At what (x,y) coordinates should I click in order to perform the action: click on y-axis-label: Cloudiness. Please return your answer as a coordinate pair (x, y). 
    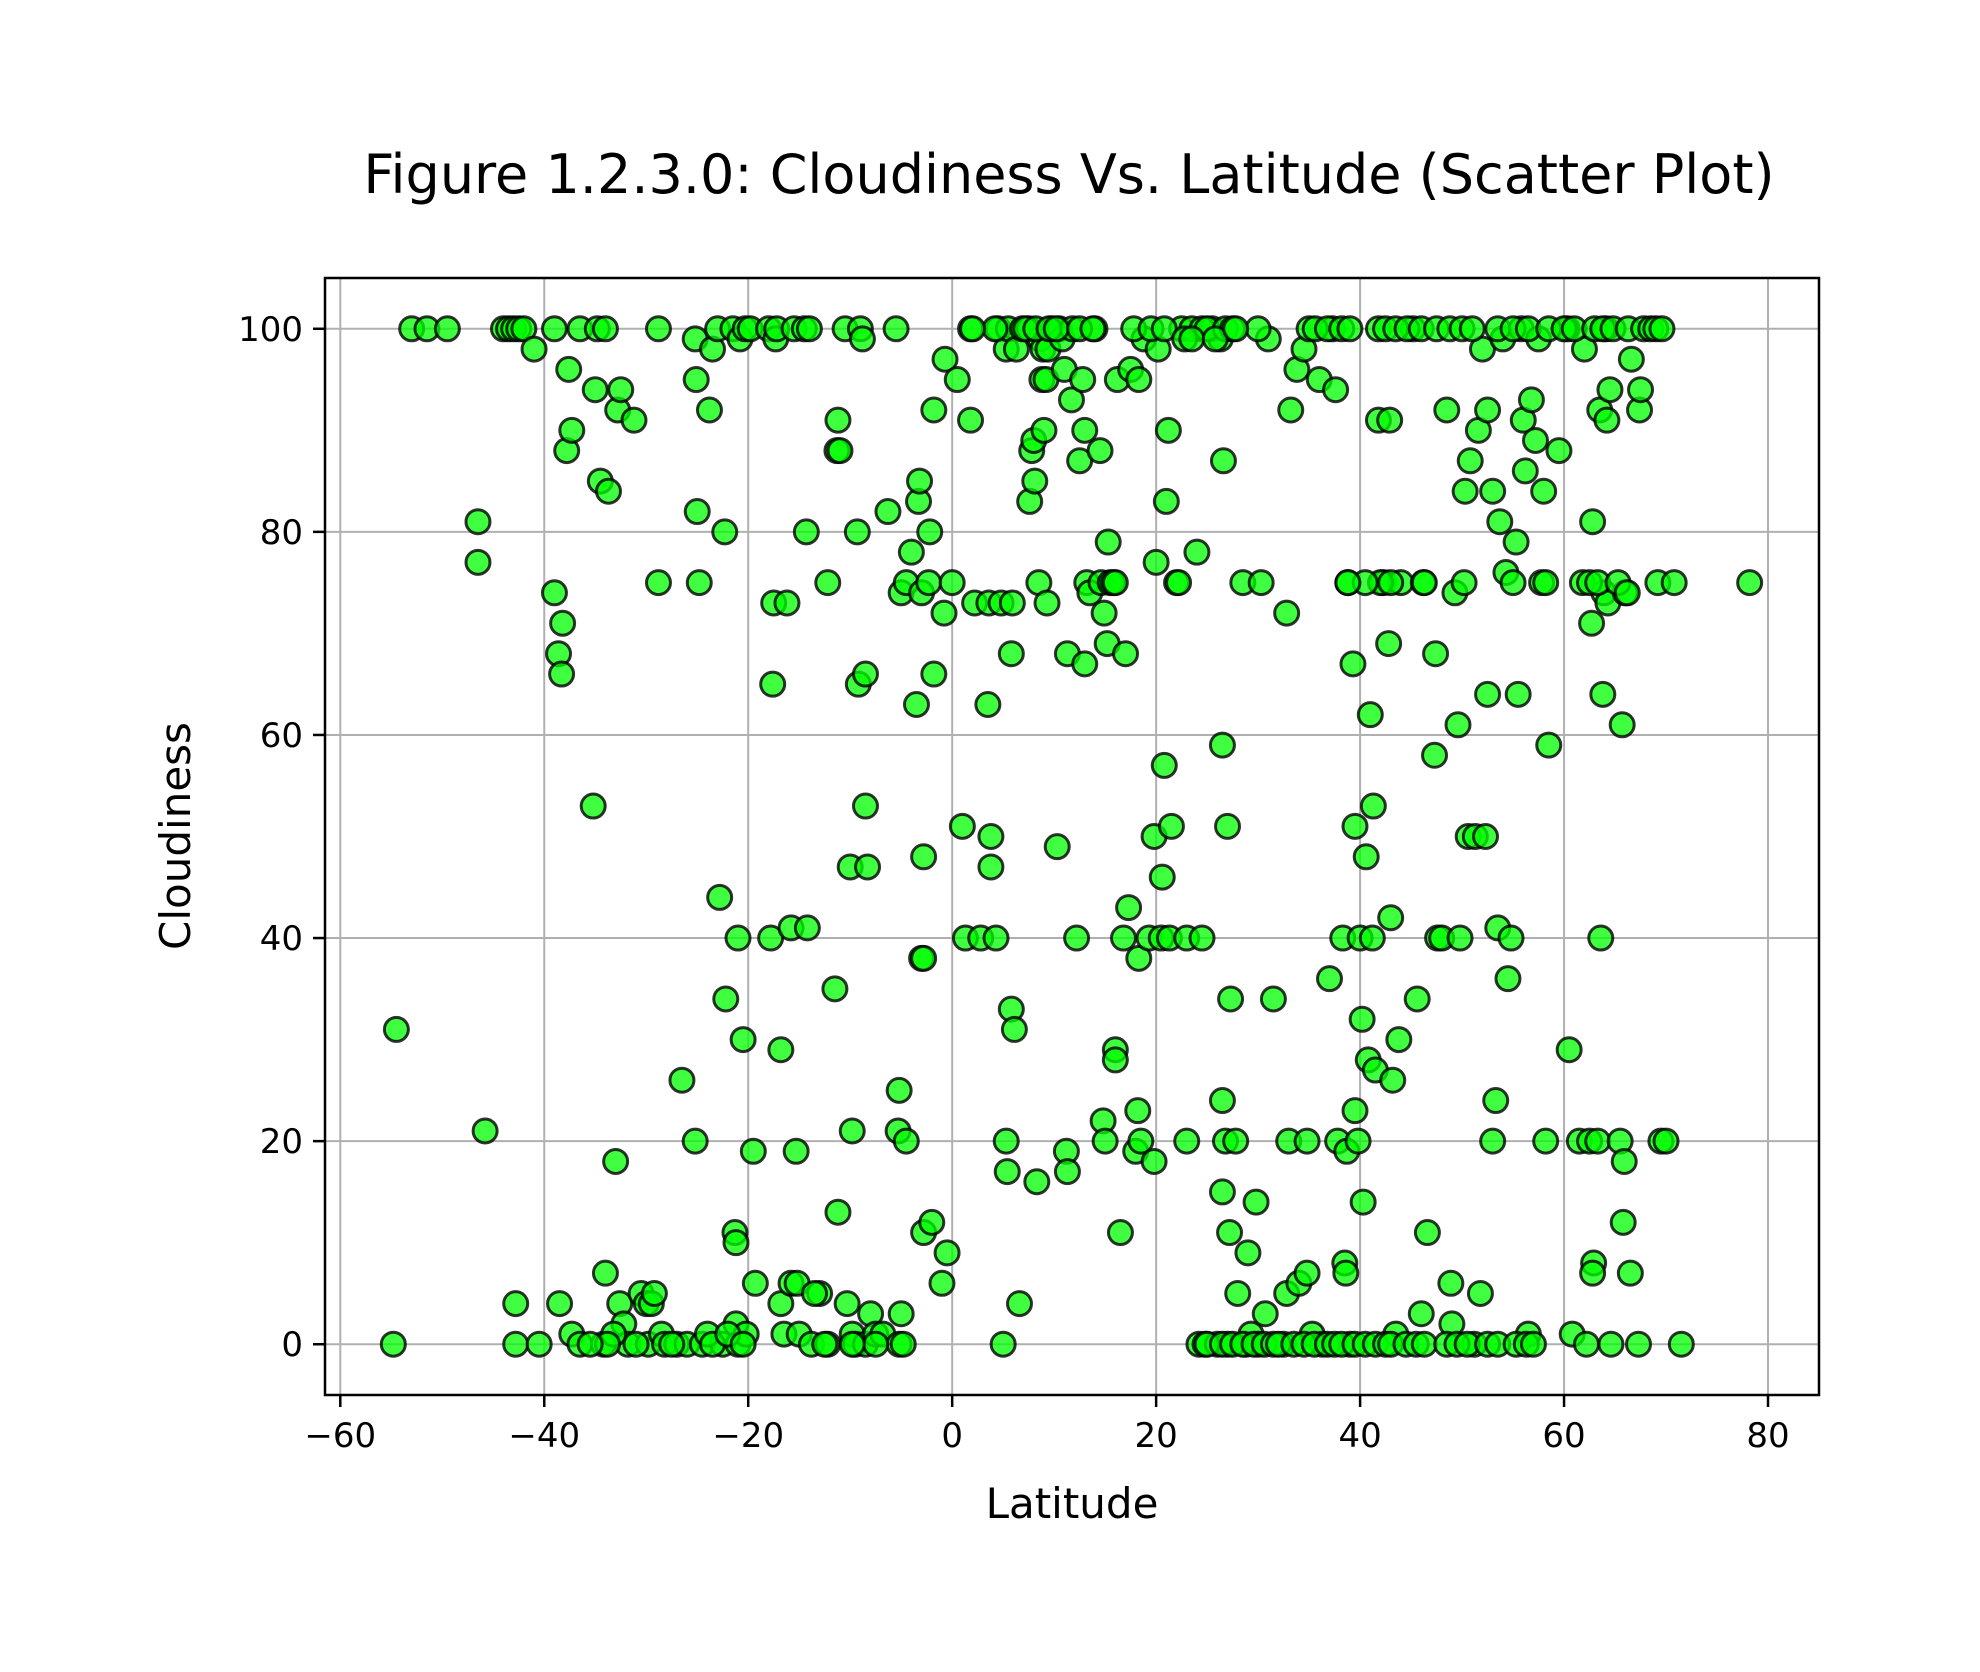
    Looking at the image, I should click on (175, 836).